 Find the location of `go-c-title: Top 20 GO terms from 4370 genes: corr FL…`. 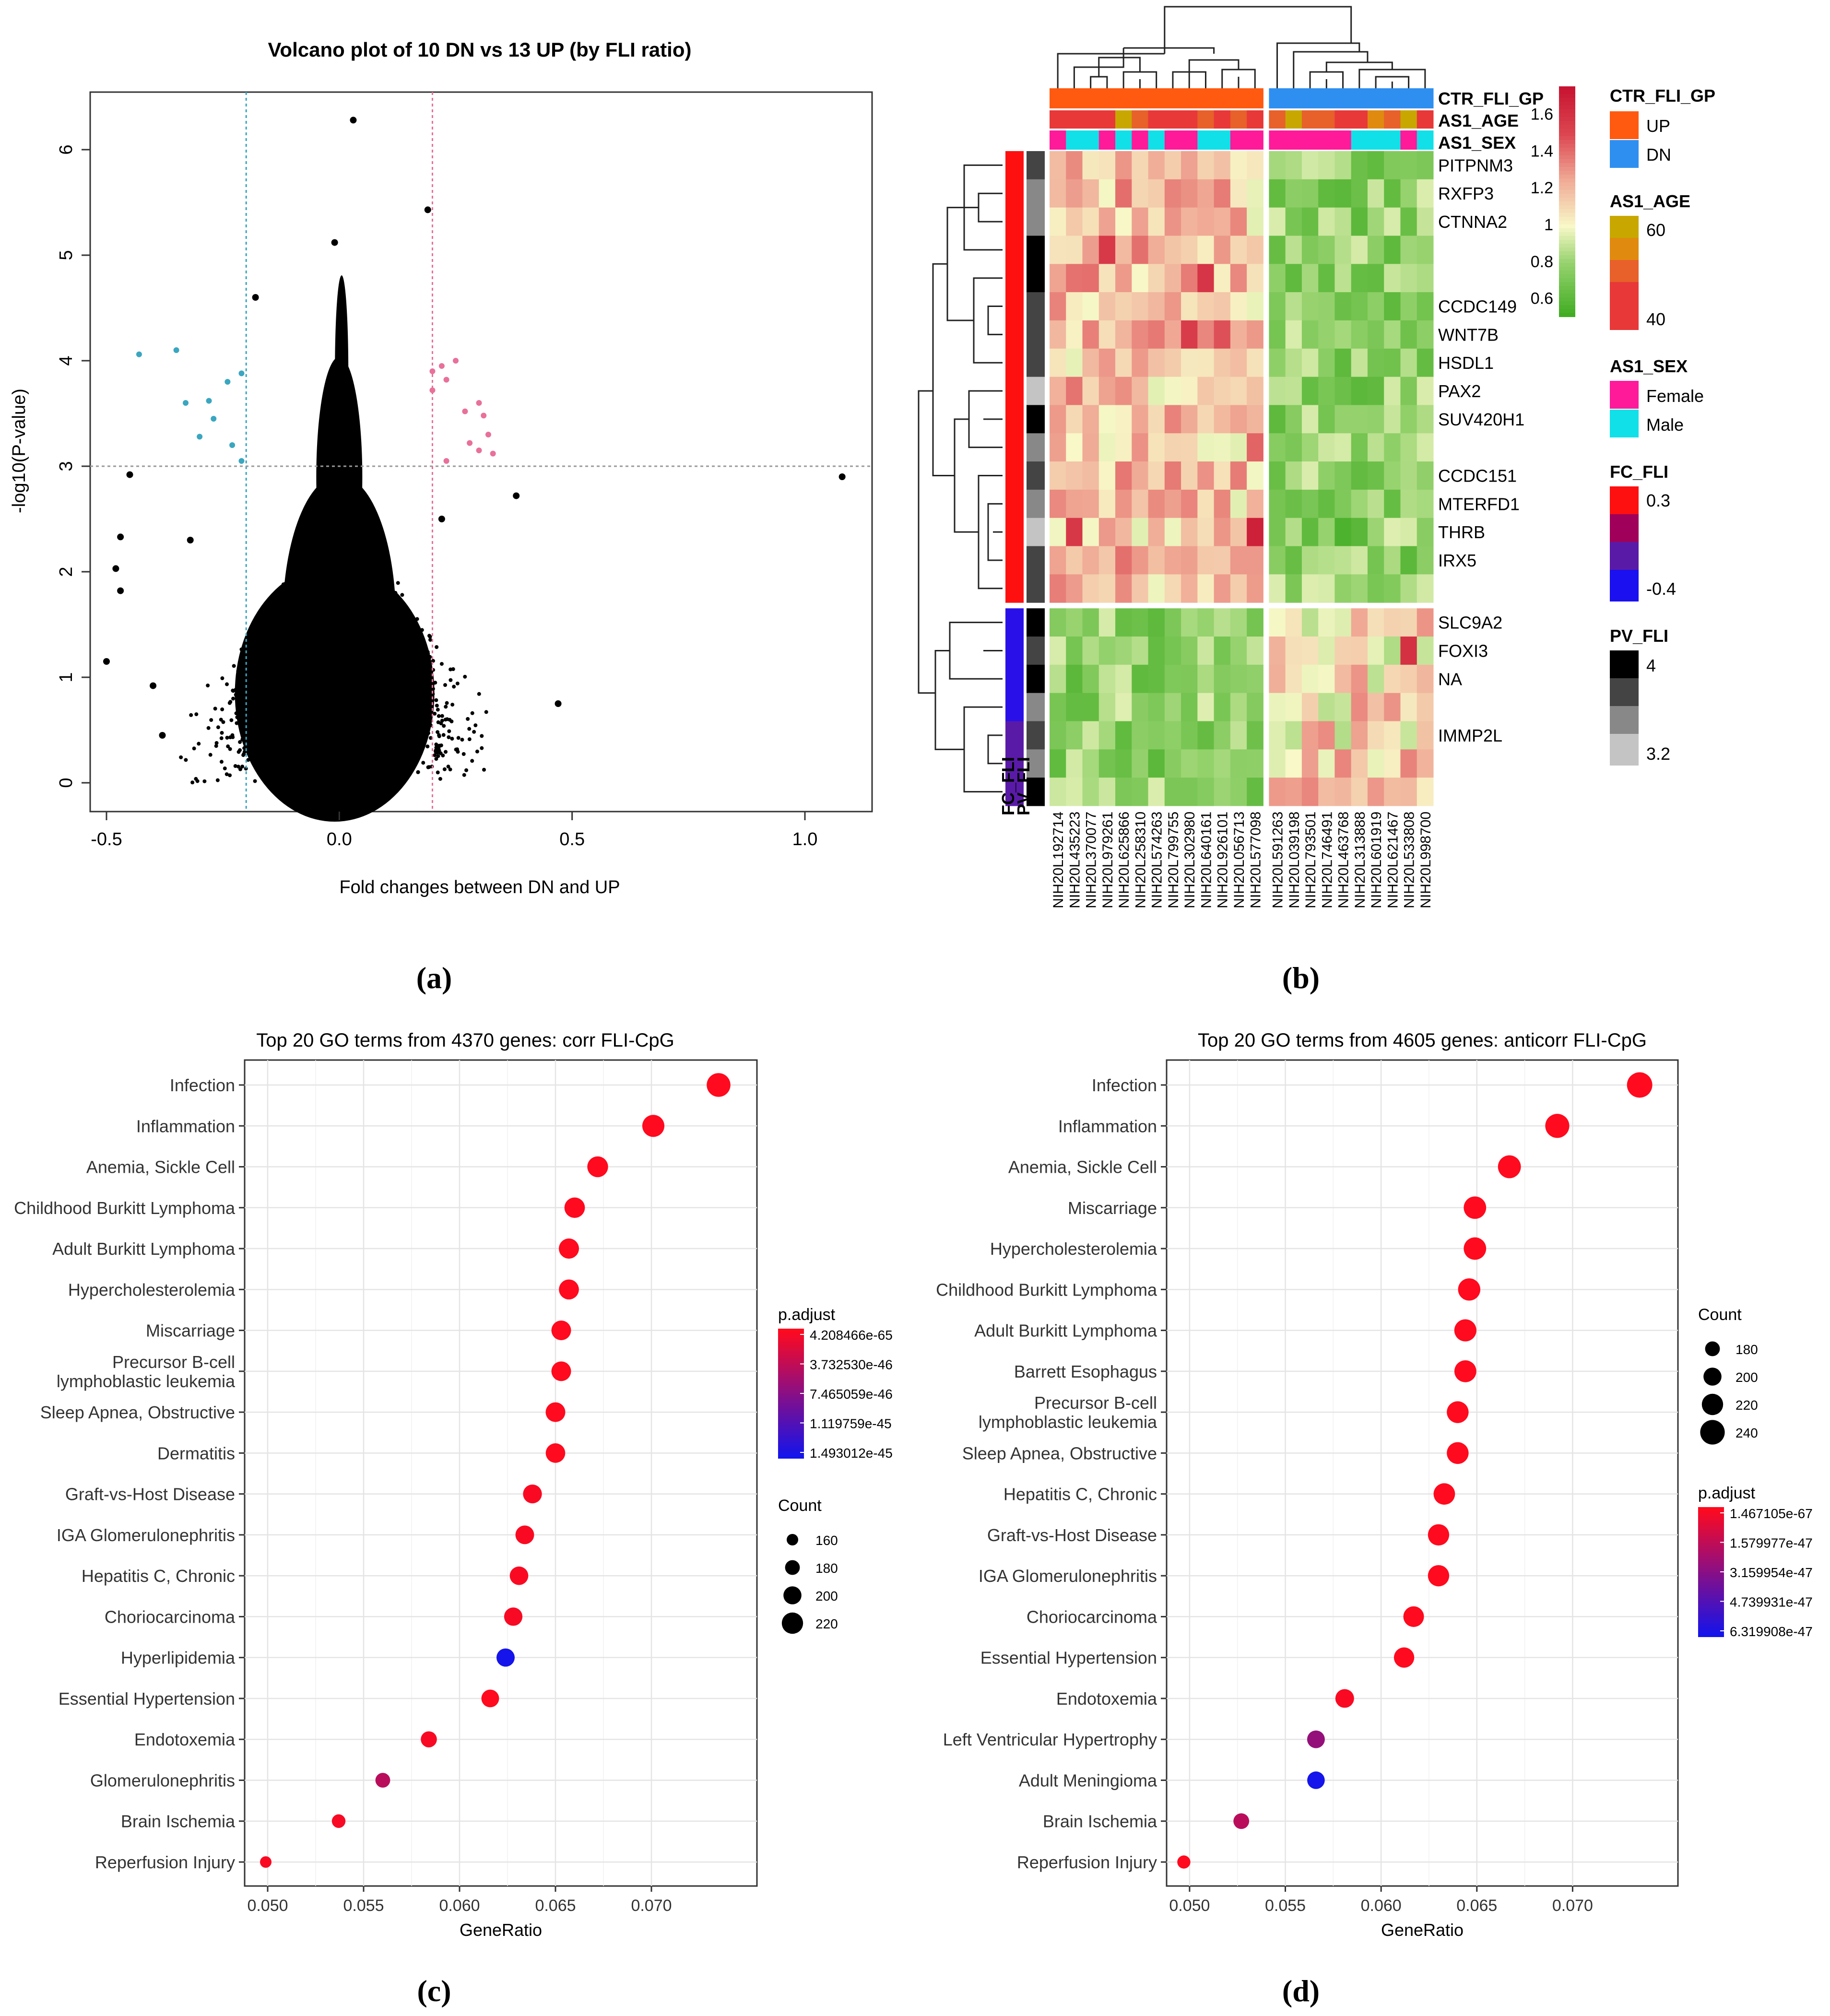

go-c-title: Top 20 GO terms from 4370 genes: corr FL… is located at coordinates (465, 1040).